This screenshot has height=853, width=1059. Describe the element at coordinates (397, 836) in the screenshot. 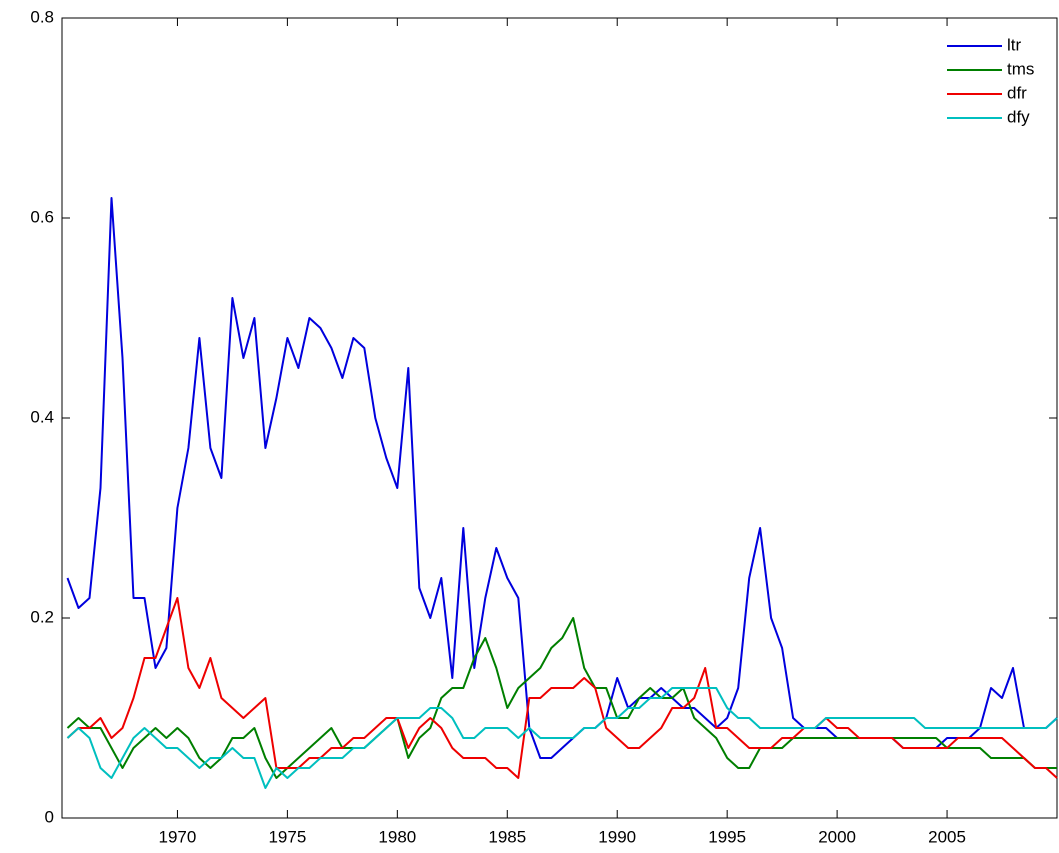

I see `x-tick-label: 1980` at that location.